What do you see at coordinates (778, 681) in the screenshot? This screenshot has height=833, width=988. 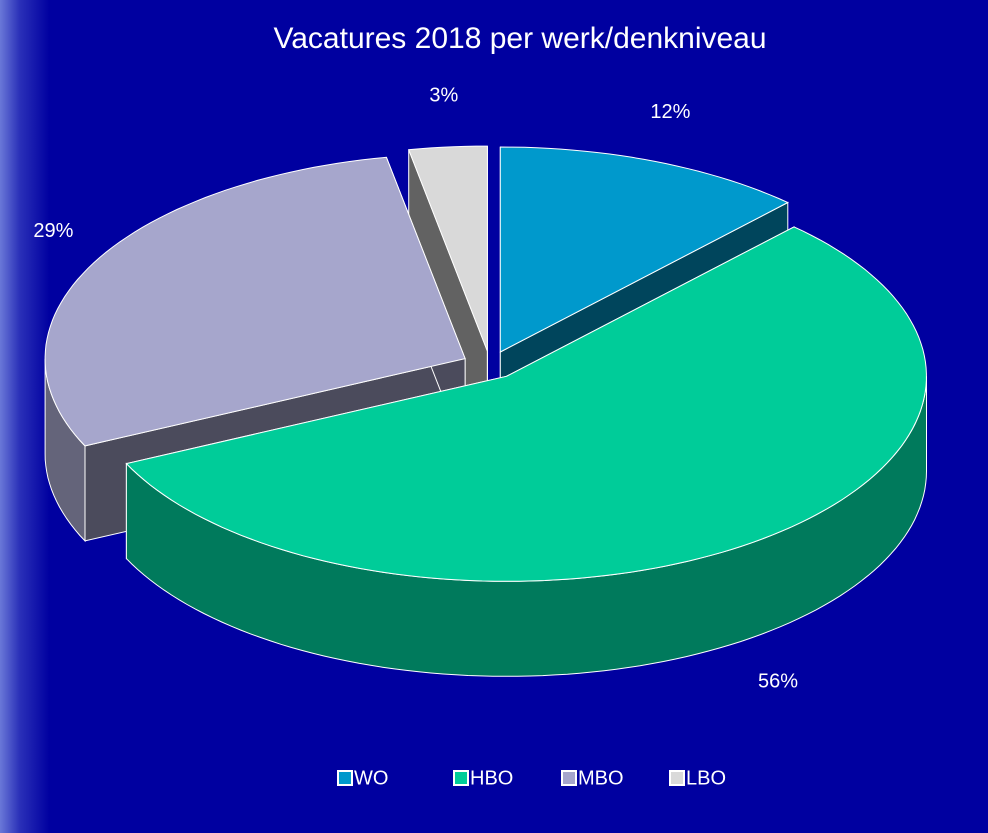 I see `data-label: 56%` at bounding box center [778, 681].